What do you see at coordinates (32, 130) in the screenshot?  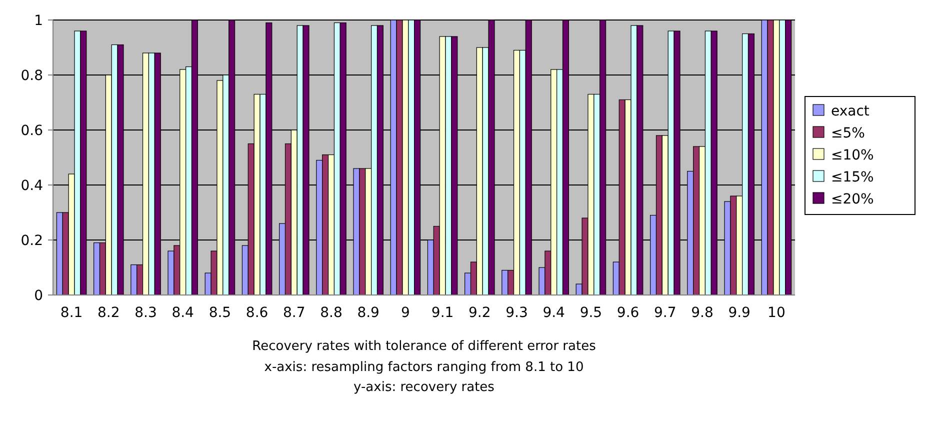 I see `y-tick-label: 0.6` at bounding box center [32, 130].